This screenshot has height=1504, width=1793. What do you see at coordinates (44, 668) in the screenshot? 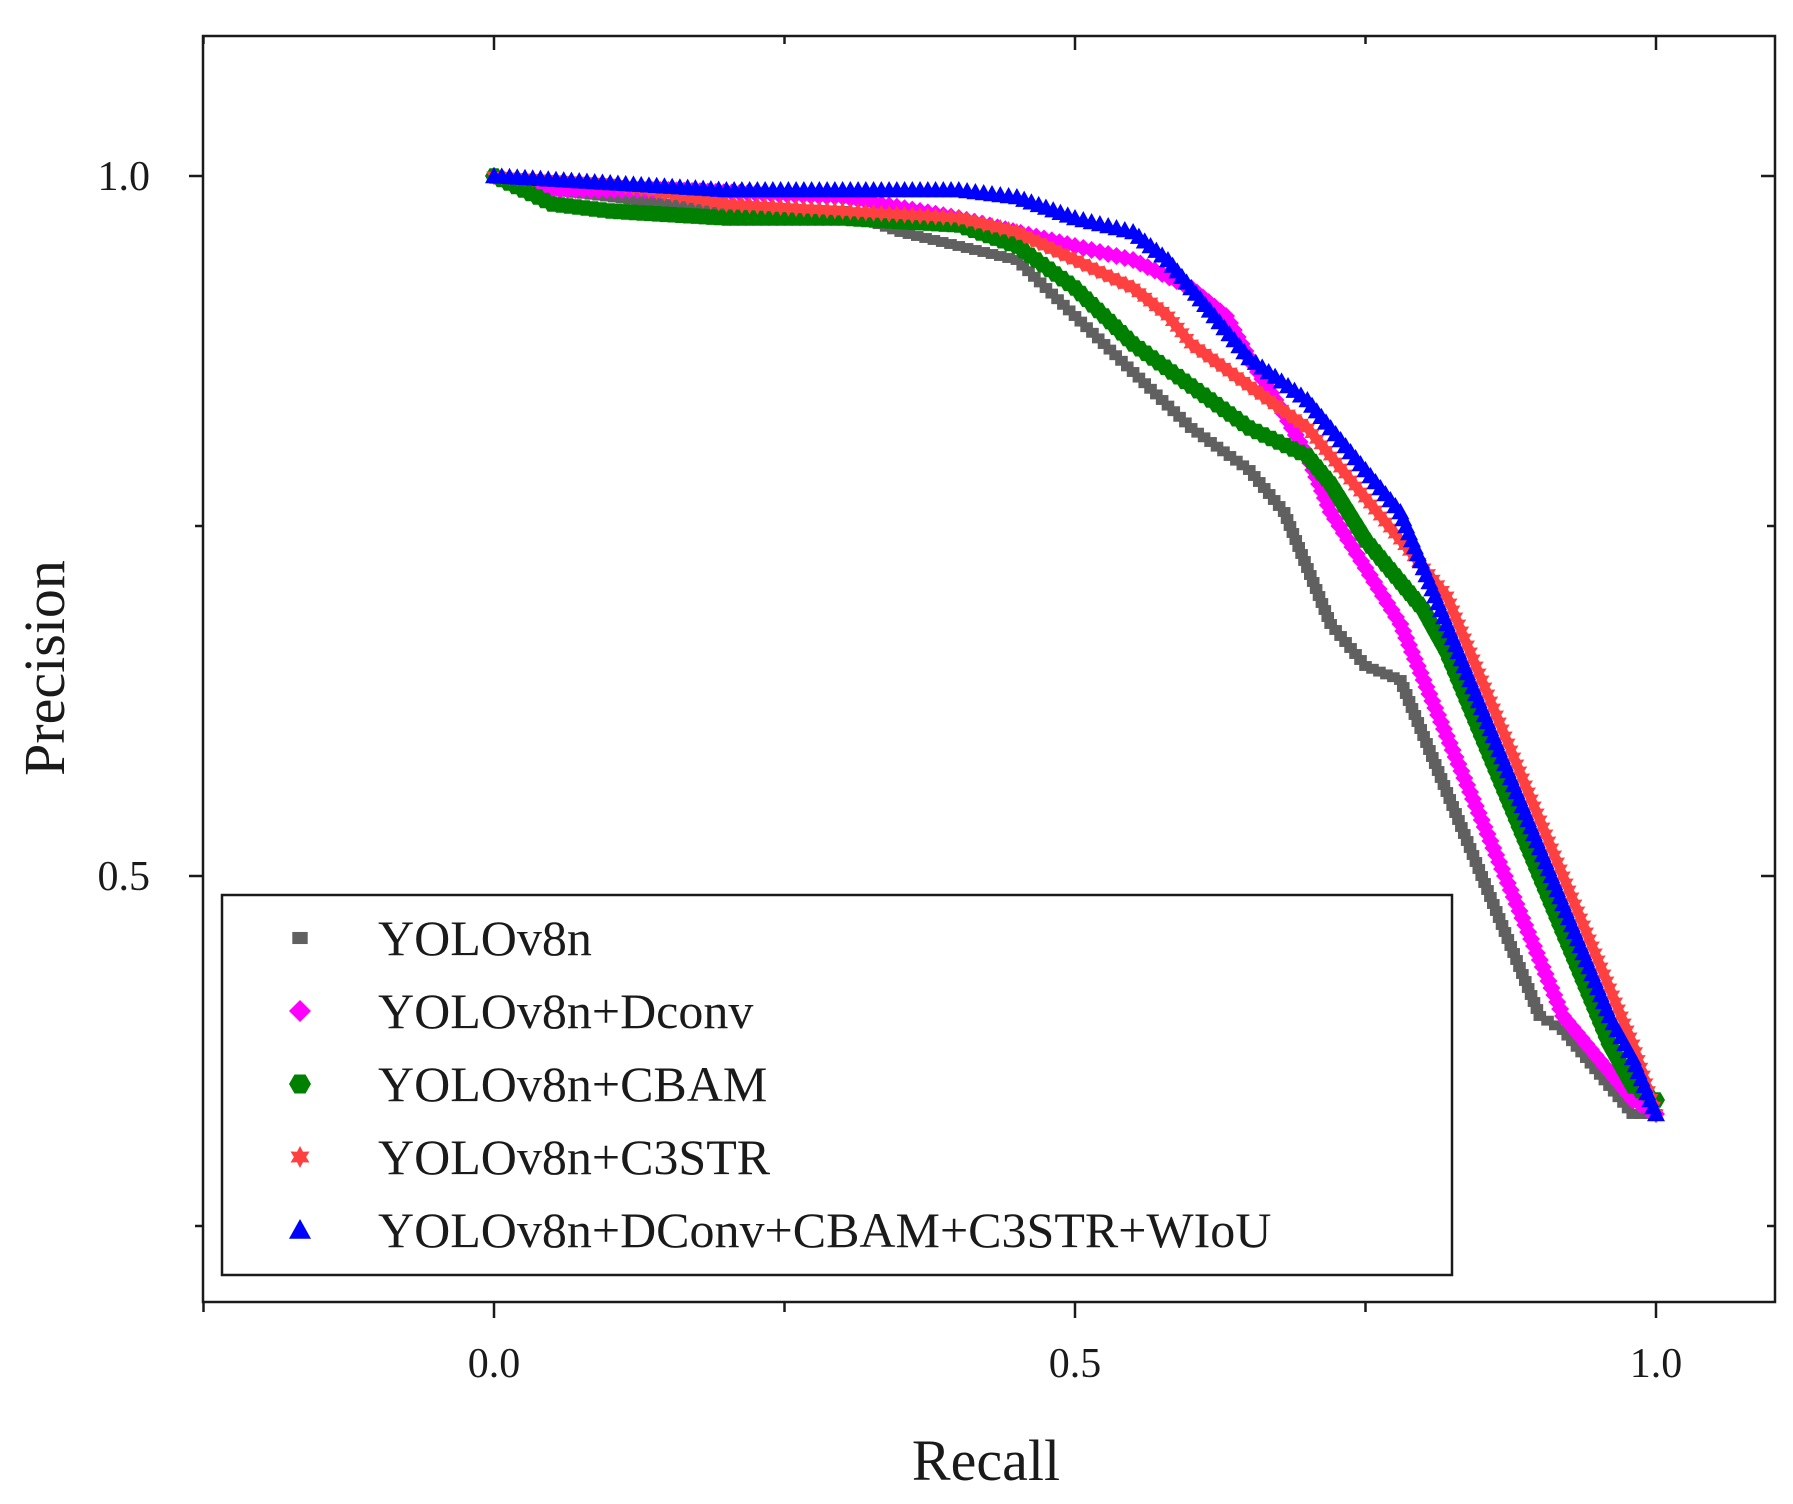
I see `y-axis-title: Precision` at bounding box center [44, 668].